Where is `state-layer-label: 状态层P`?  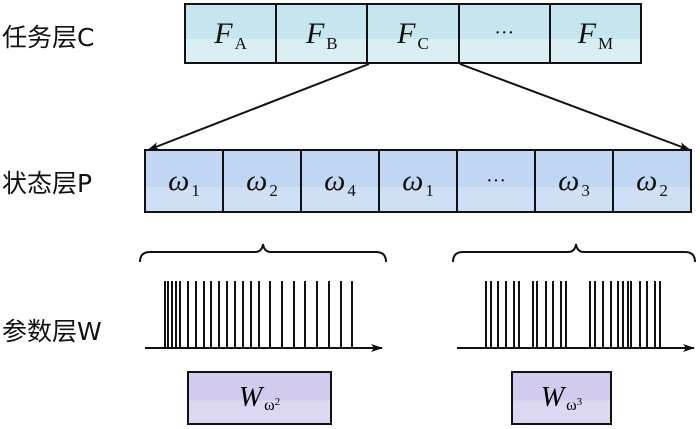
state-layer-label: 状态层P is located at coordinates (47, 183).